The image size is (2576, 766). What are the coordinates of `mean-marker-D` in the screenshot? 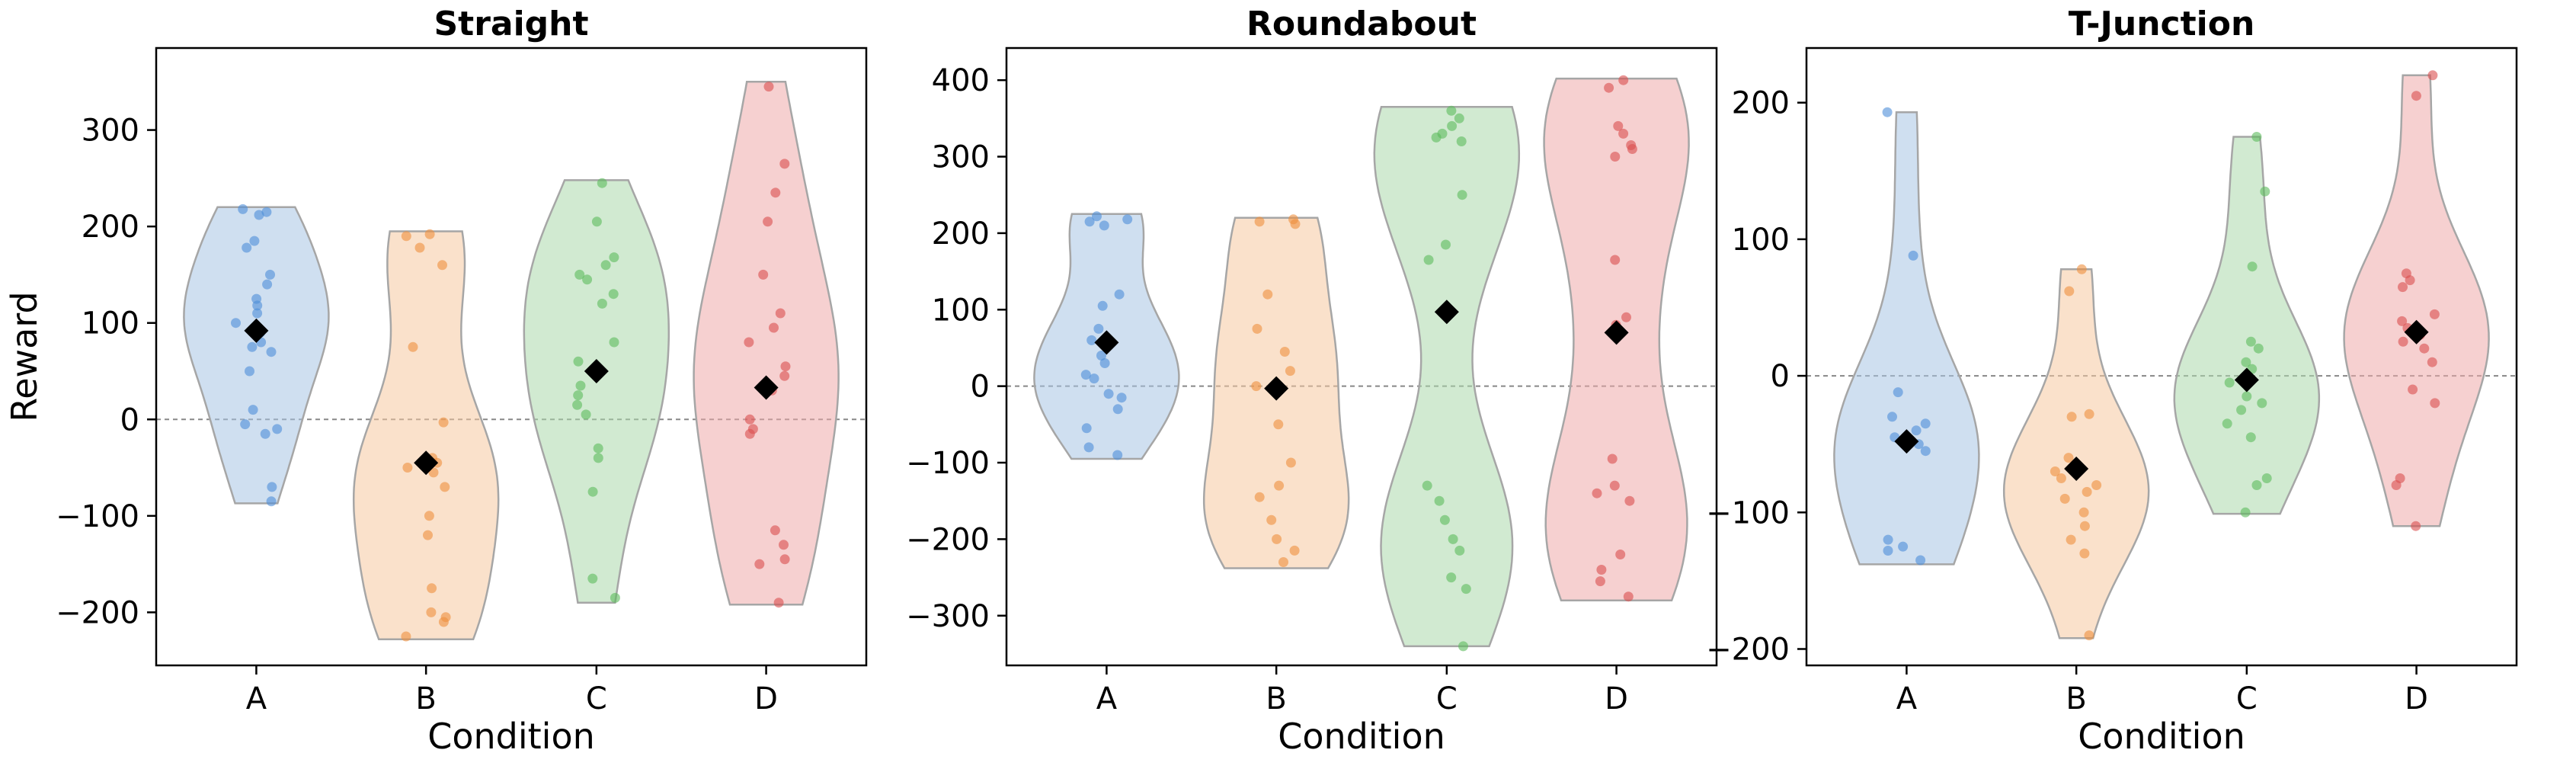 It's located at (1616, 332).